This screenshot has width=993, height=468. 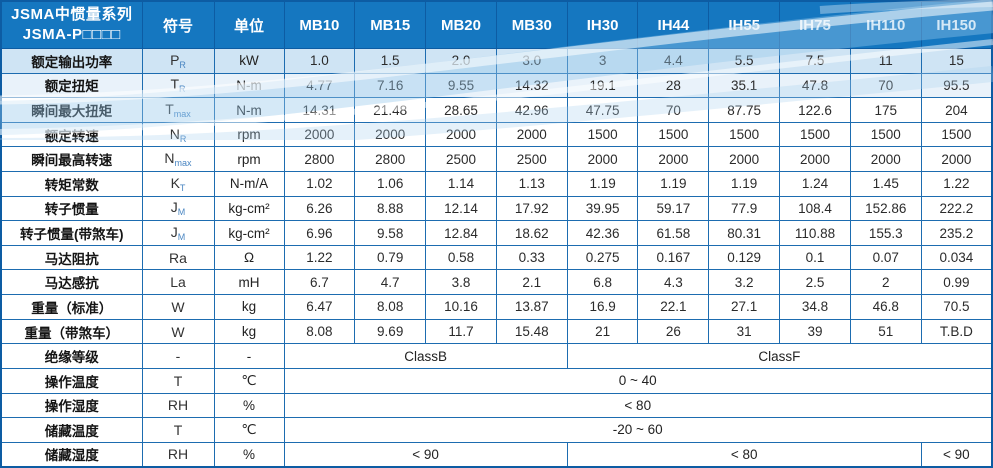 I want to click on unit-cell: ℃, so click(x=249, y=430).